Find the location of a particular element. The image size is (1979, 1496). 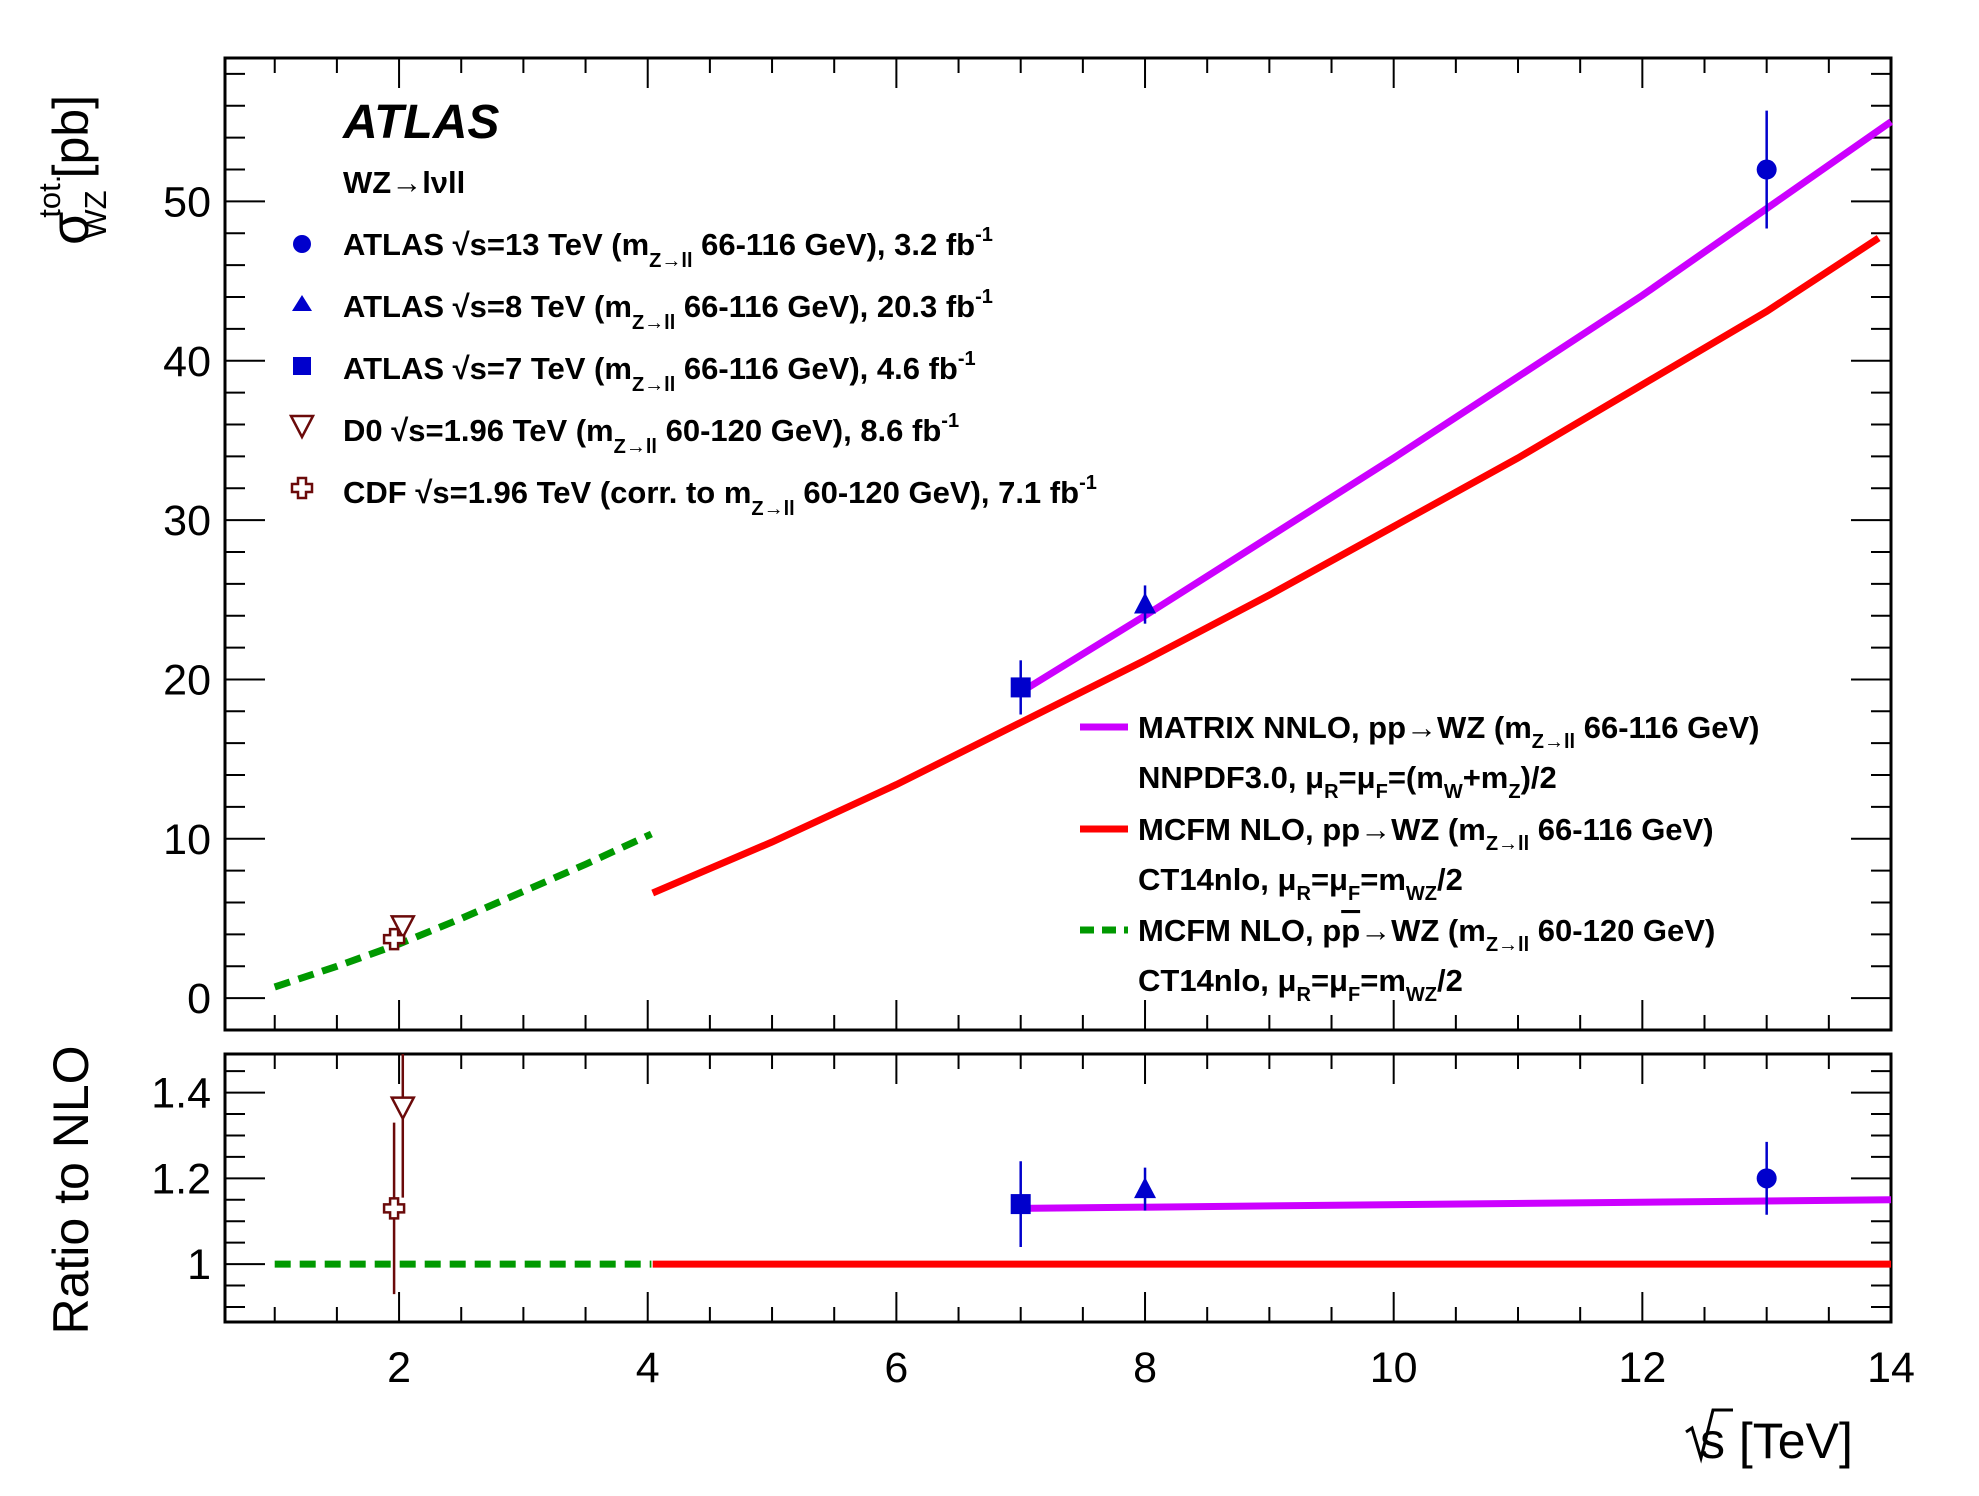

x-tick-label: 12 is located at coordinates (1642, 1368).